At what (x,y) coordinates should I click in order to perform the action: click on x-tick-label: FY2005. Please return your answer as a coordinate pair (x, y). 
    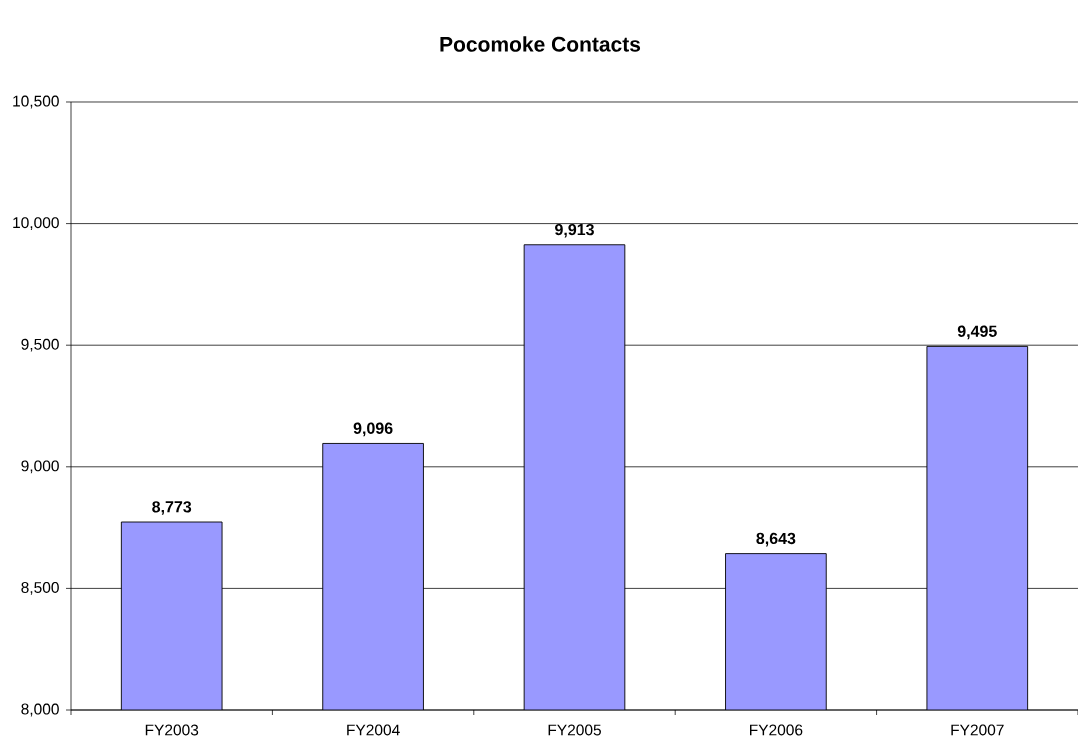
    Looking at the image, I should click on (574, 730).